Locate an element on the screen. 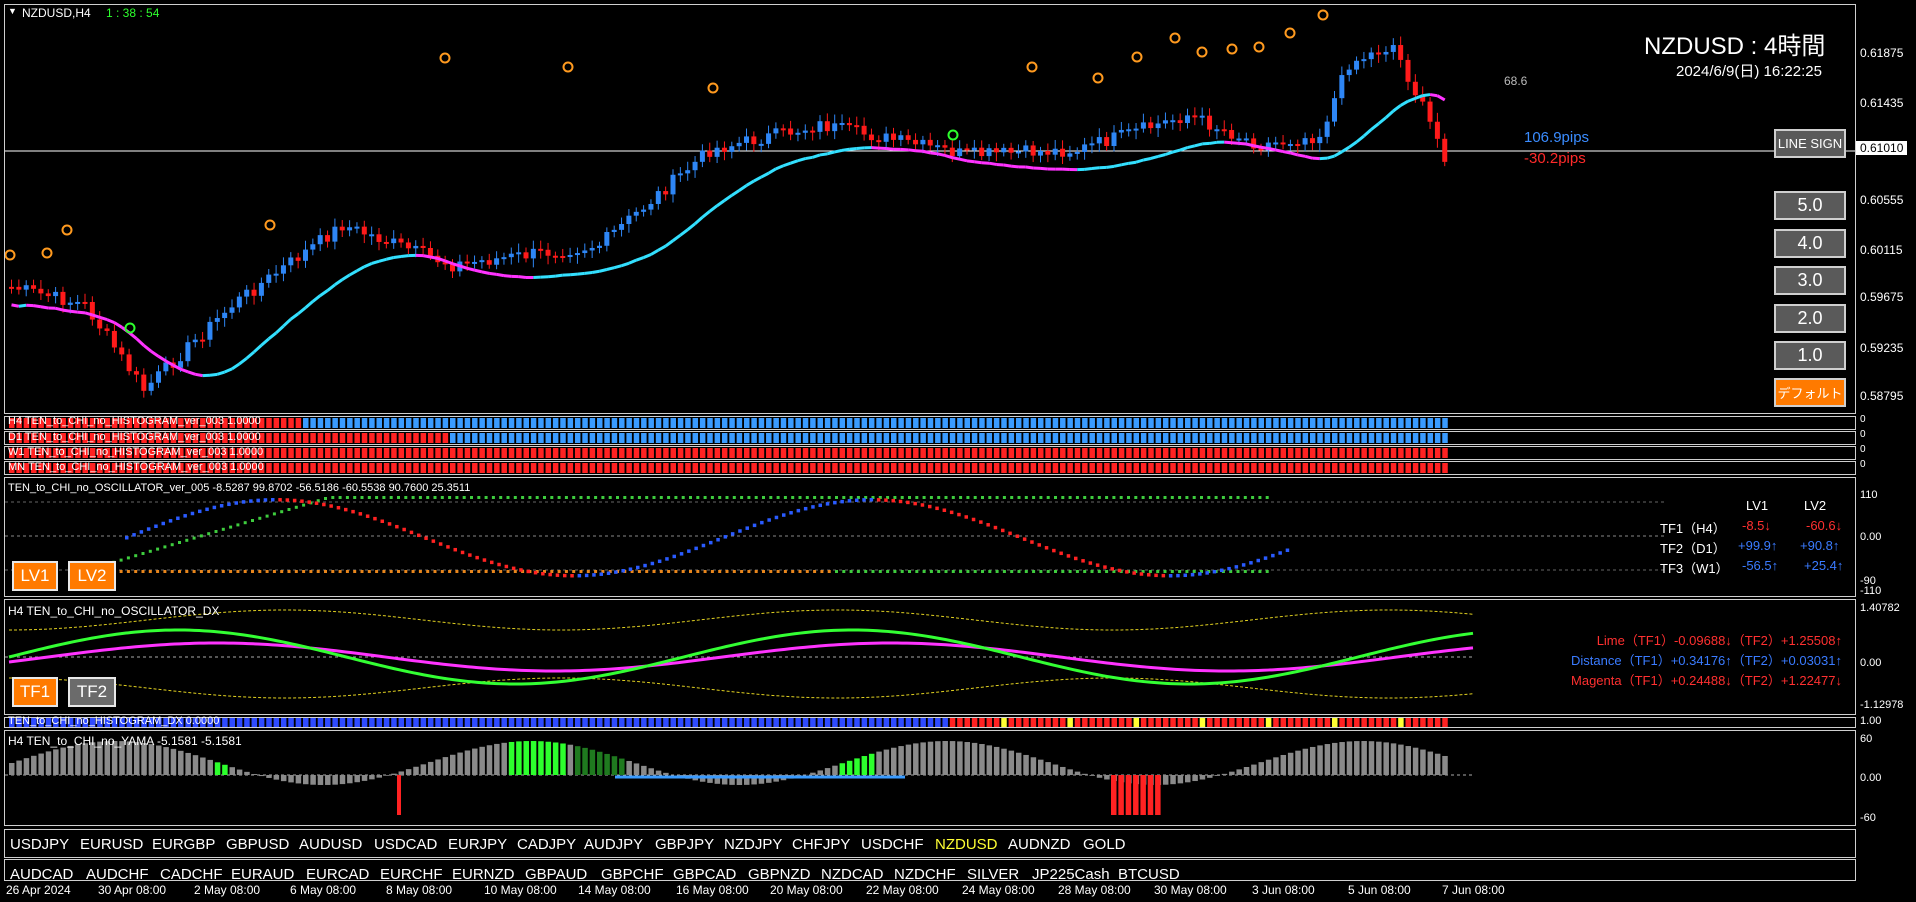 Image resolution: width=1916 pixels, height=902 pixels. symbol-audusd: AUDUSD is located at coordinates (331, 844).